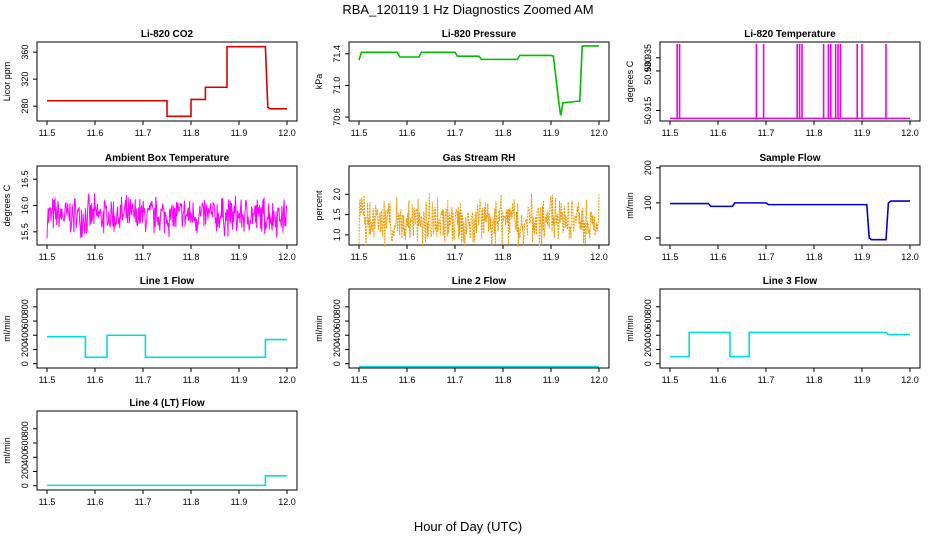 This screenshot has height=540, width=936. Describe the element at coordinates (337, 54) in the screenshot. I see `y-tick-label: 71.4` at that location.